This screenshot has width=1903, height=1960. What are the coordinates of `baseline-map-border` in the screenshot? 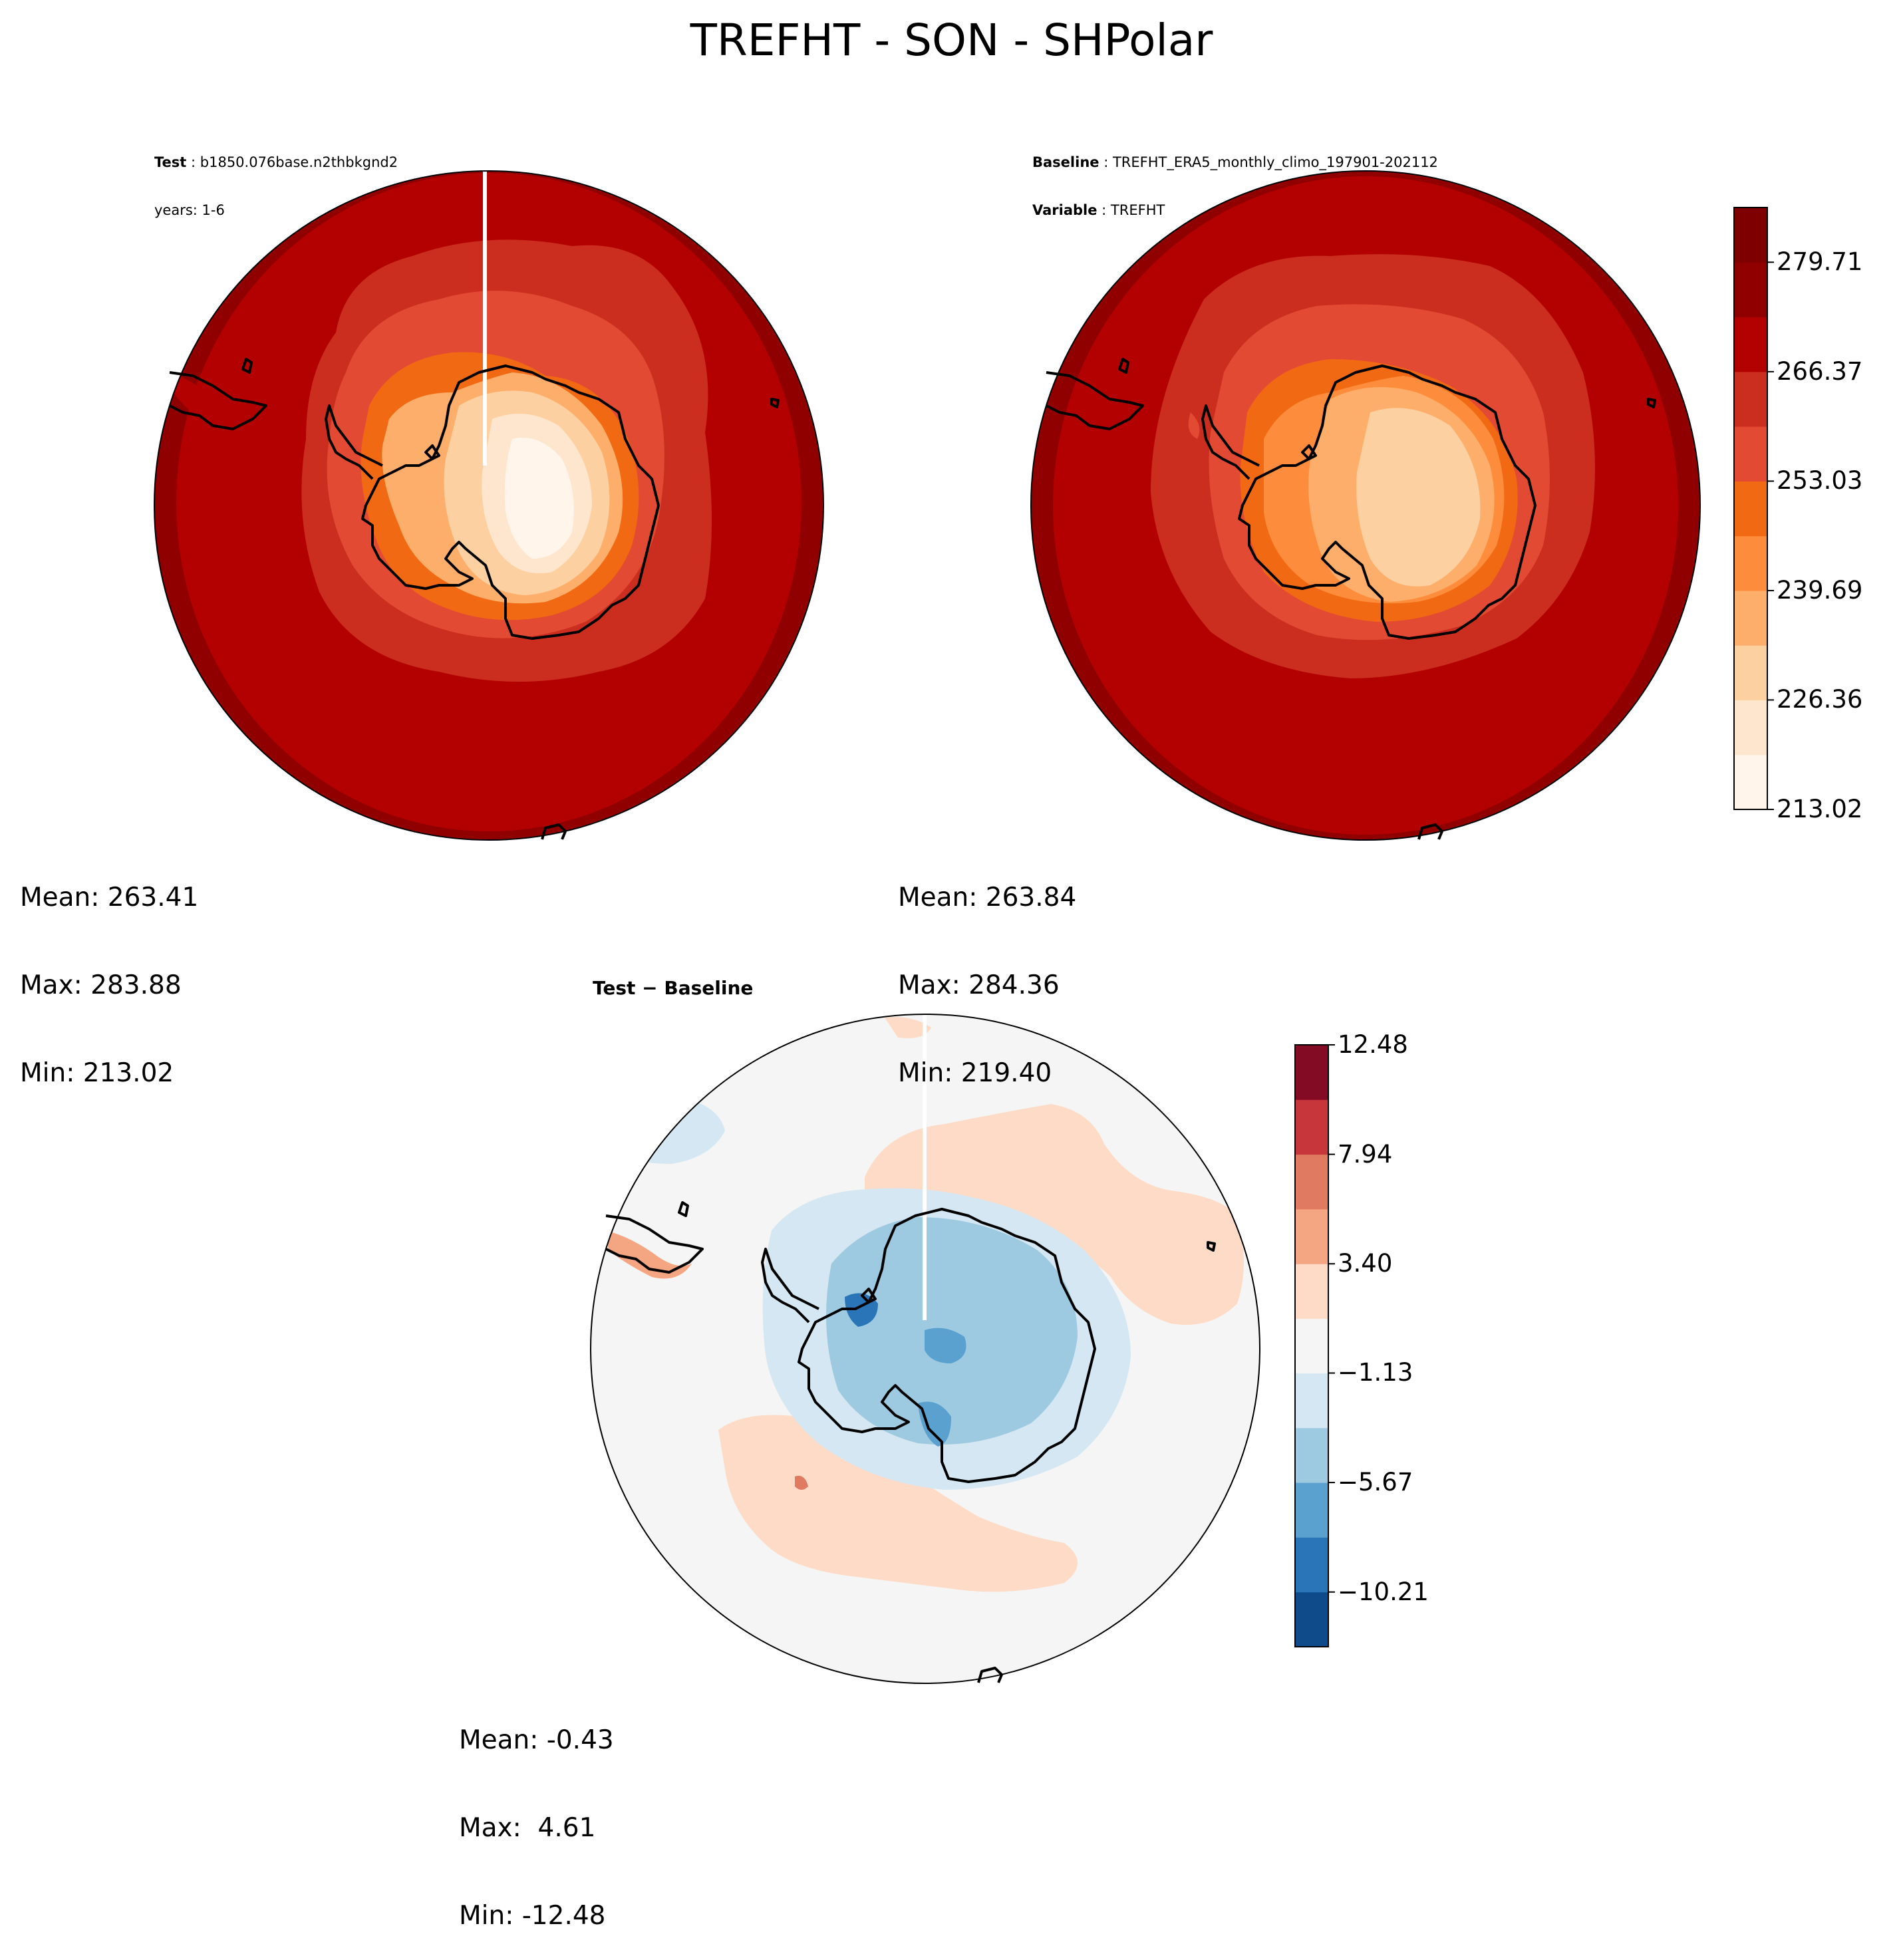 It's located at (1365, 505).